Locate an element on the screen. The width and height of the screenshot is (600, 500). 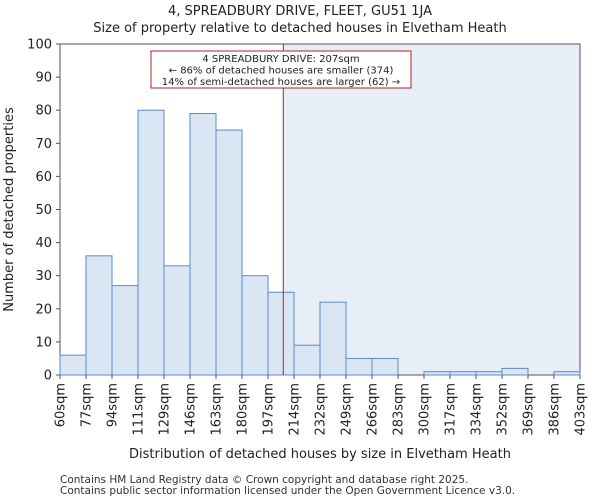
x-tick-label: 249sqm is located at coordinates (347, 409).